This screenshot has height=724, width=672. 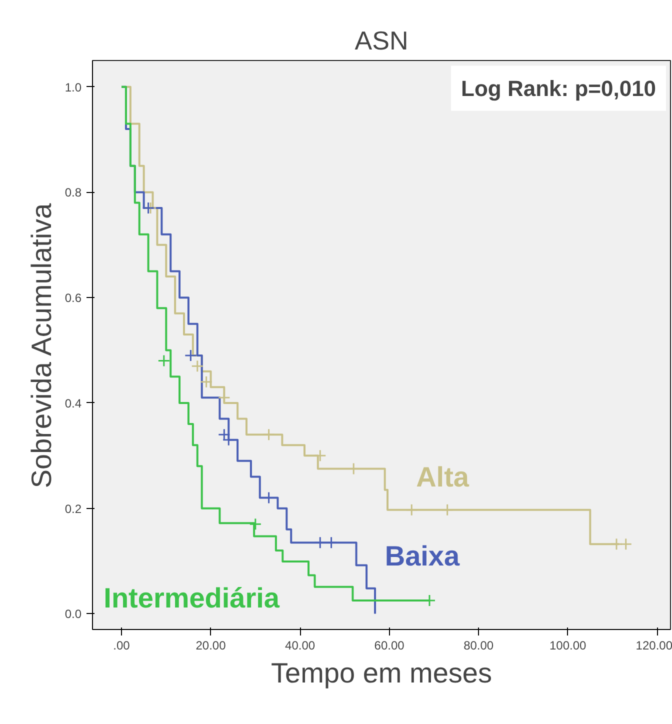 What do you see at coordinates (73, 403) in the screenshot?
I see `y-tick-label: 0.4` at bounding box center [73, 403].